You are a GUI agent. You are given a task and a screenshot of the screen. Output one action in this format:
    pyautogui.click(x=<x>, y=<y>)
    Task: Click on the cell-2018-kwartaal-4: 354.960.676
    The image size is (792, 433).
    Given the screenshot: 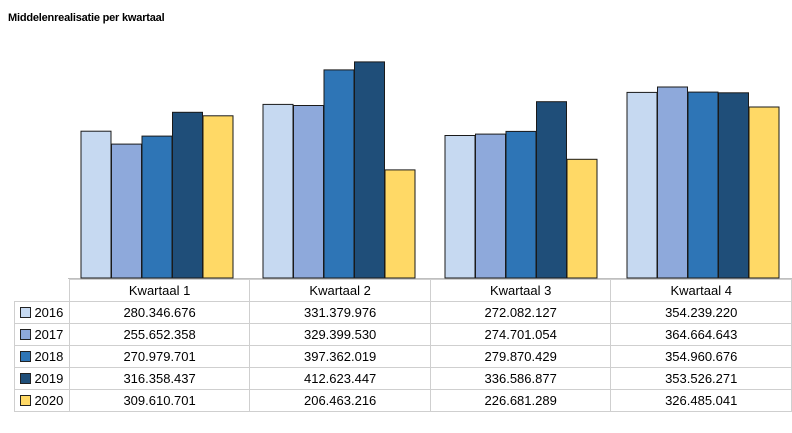 What is the action you would take?
    pyautogui.click(x=701, y=356)
    